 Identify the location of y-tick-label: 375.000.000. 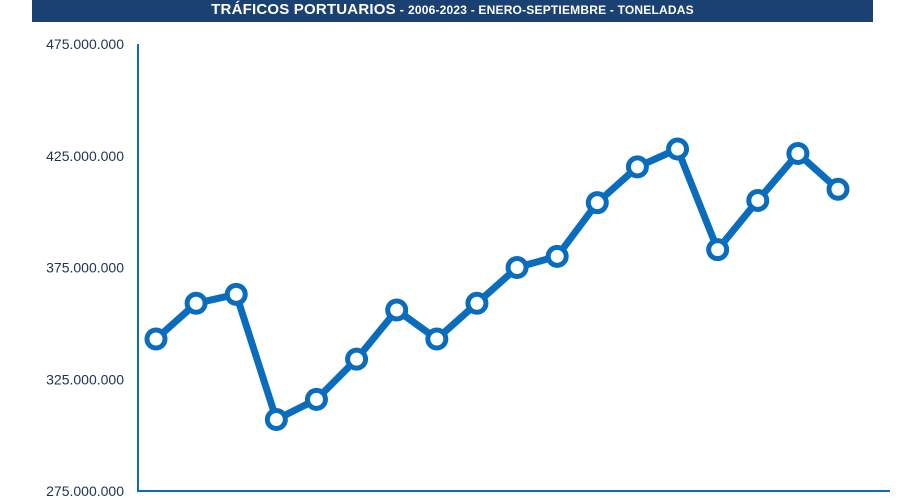
(85, 268).